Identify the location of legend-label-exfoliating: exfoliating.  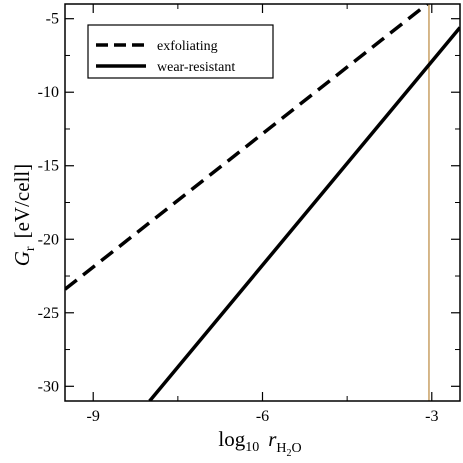
(187, 46).